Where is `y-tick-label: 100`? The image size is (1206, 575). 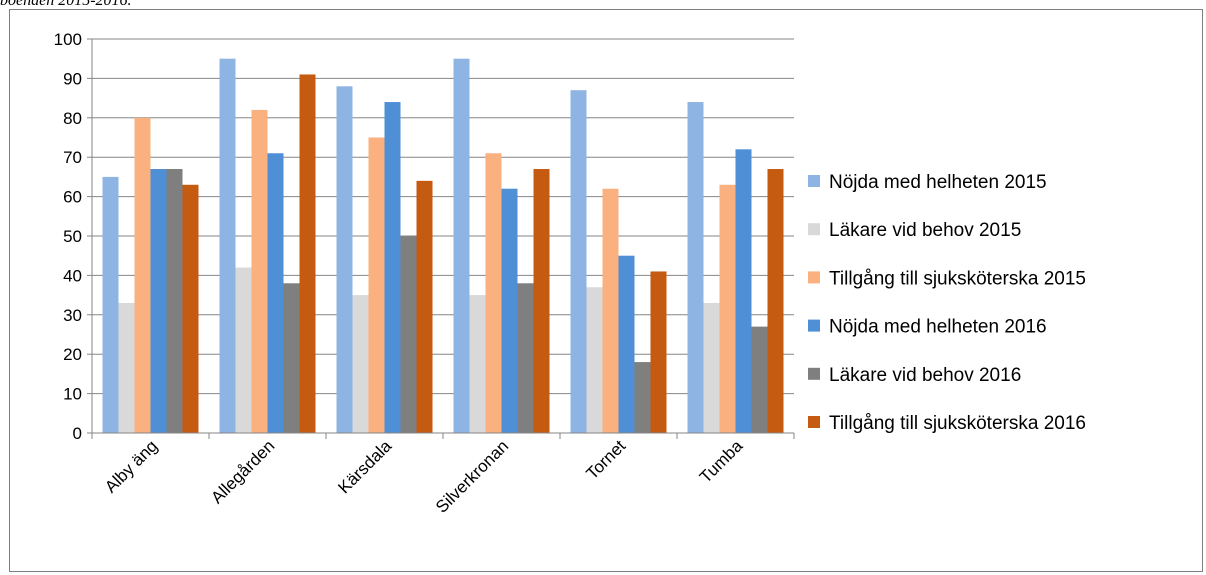 y-tick-label: 100 is located at coordinates (68, 39).